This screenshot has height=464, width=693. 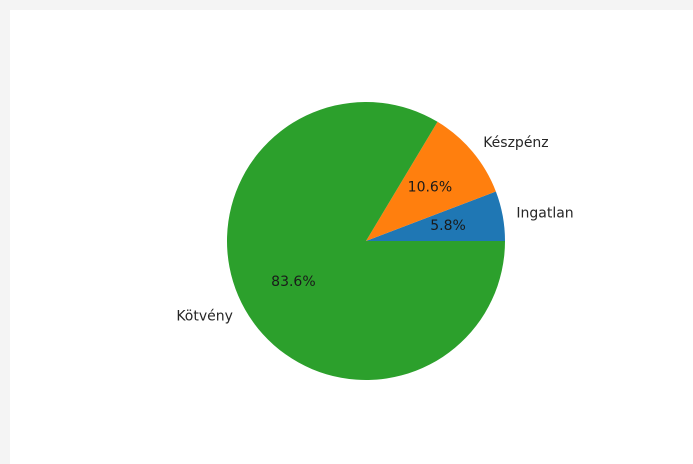 I want to click on pie-slice-készpénz, so click(x=431, y=181).